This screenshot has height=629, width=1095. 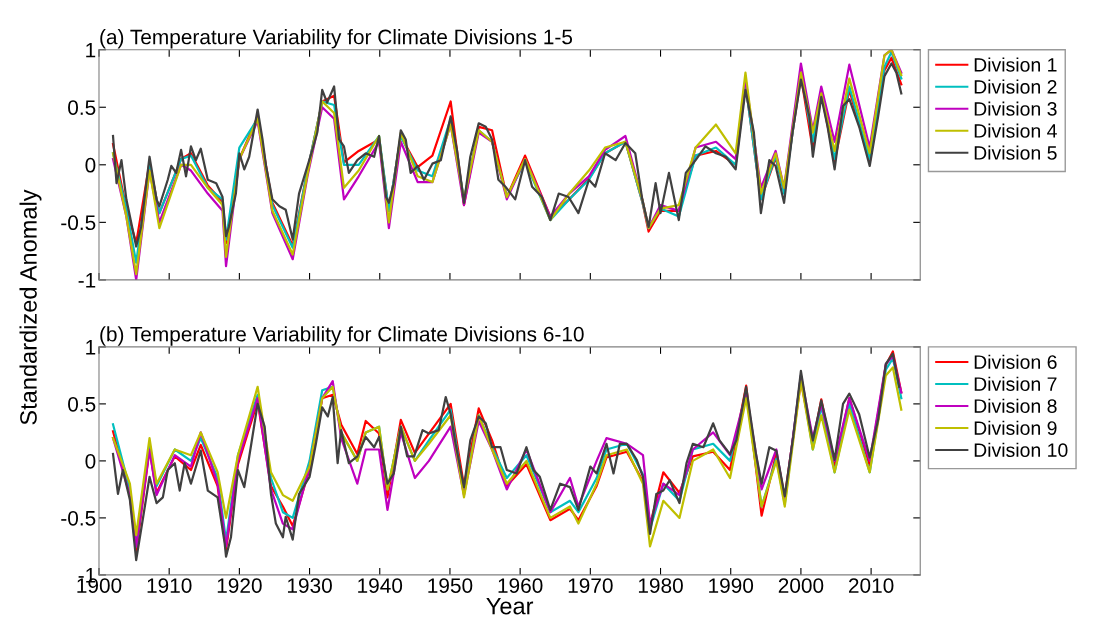 What do you see at coordinates (1015, 361) in the screenshot?
I see `legend-label: Division 6` at bounding box center [1015, 361].